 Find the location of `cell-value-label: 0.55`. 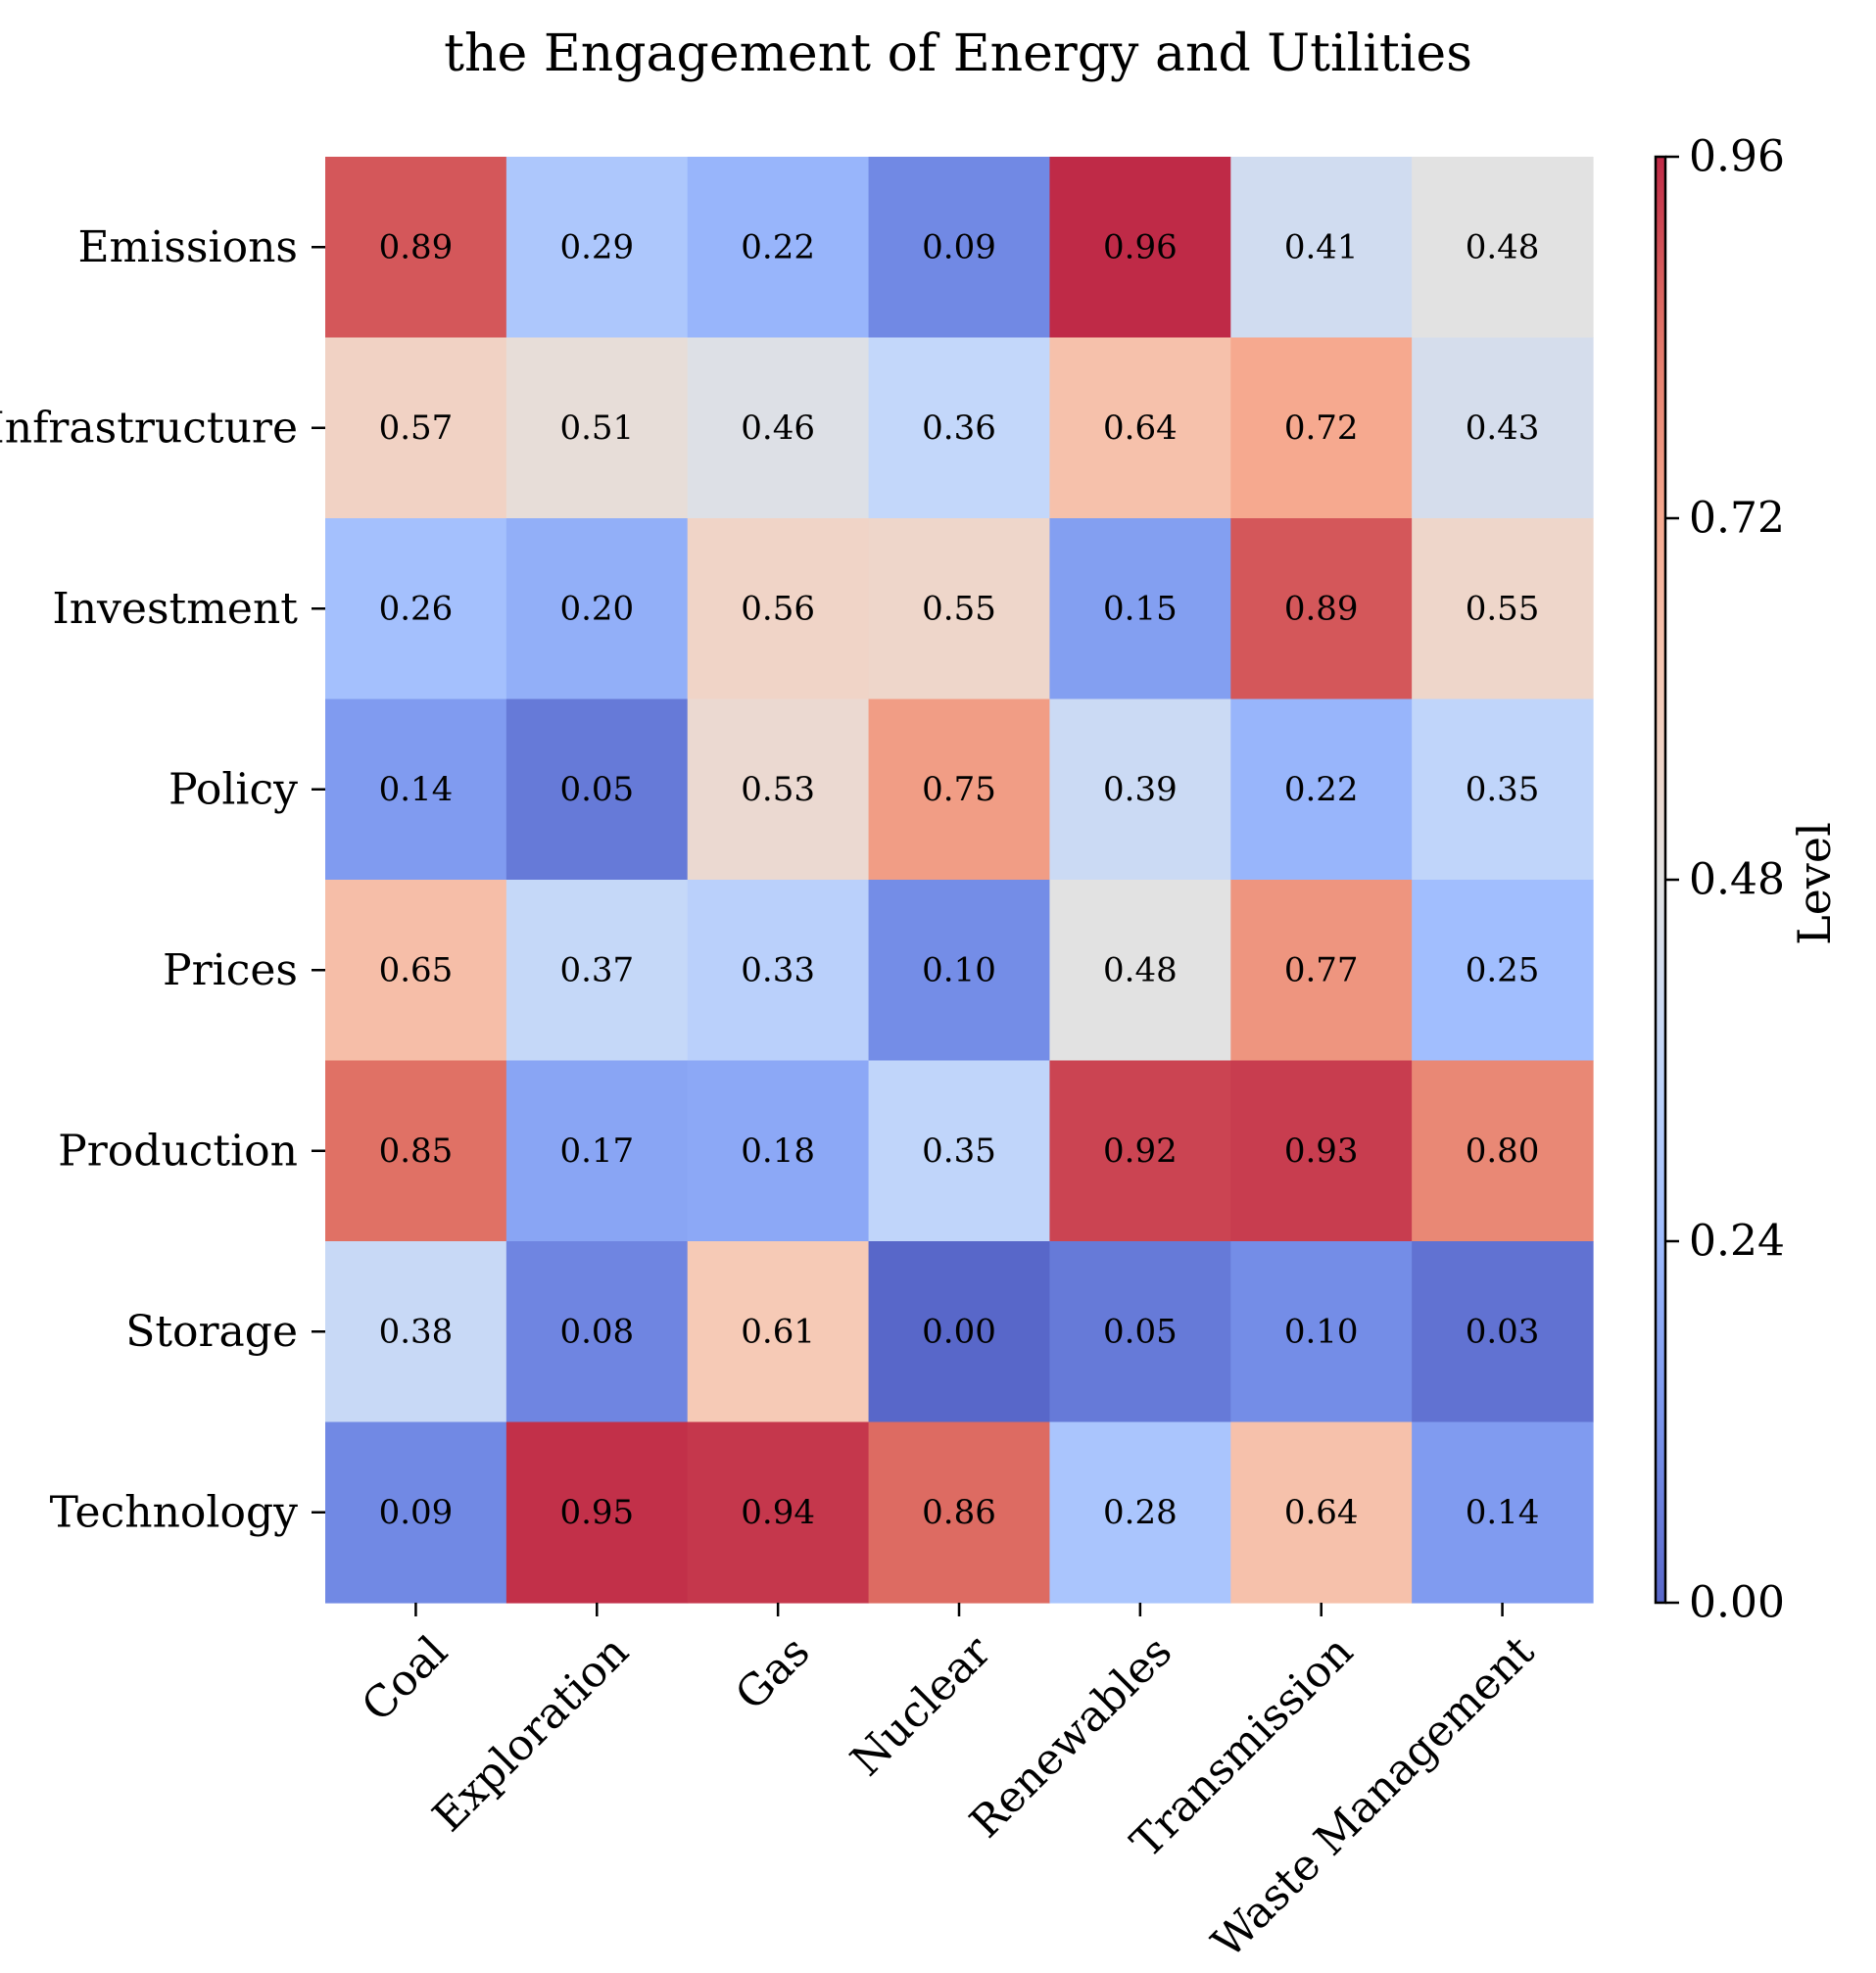

cell-value-label: 0.55 is located at coordinates (959, 608).